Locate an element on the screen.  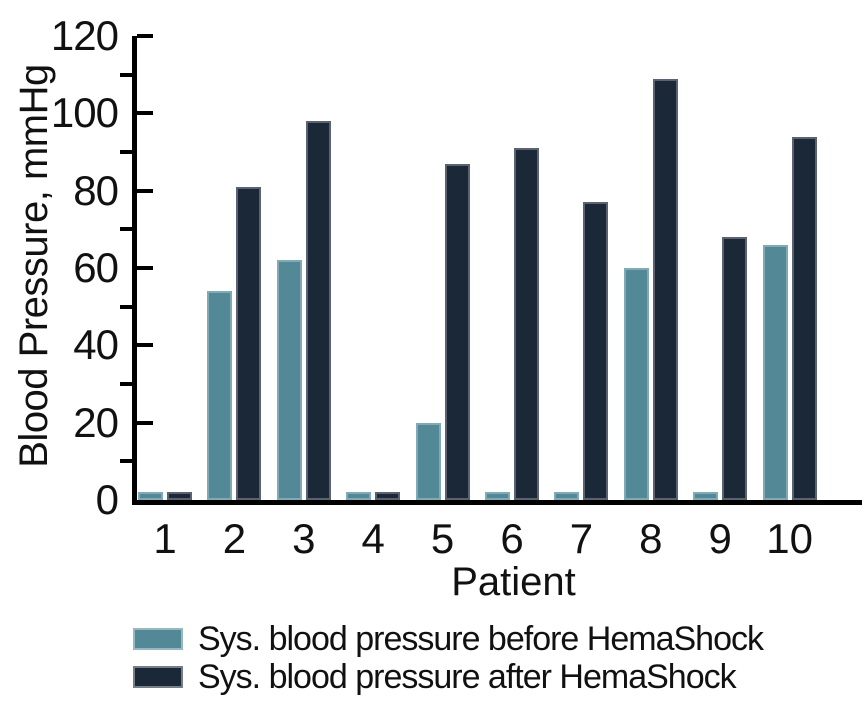
y-tick-label: 40 is located at coordinates (96, 345).